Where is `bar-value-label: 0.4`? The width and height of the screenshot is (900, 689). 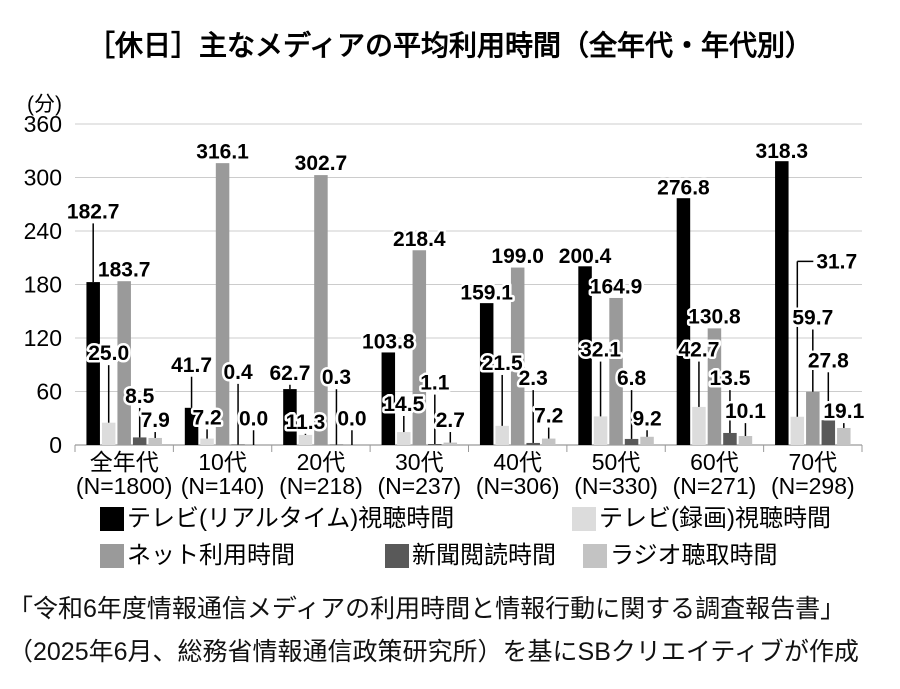
bar-value-label: 0.4 is located at coordinates (238, 372).